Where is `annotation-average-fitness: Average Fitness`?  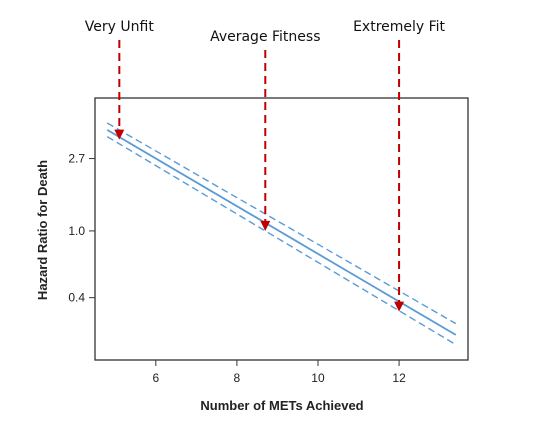
annotation-average-fitness: Average Fitness is located at coordinates (265, 37).